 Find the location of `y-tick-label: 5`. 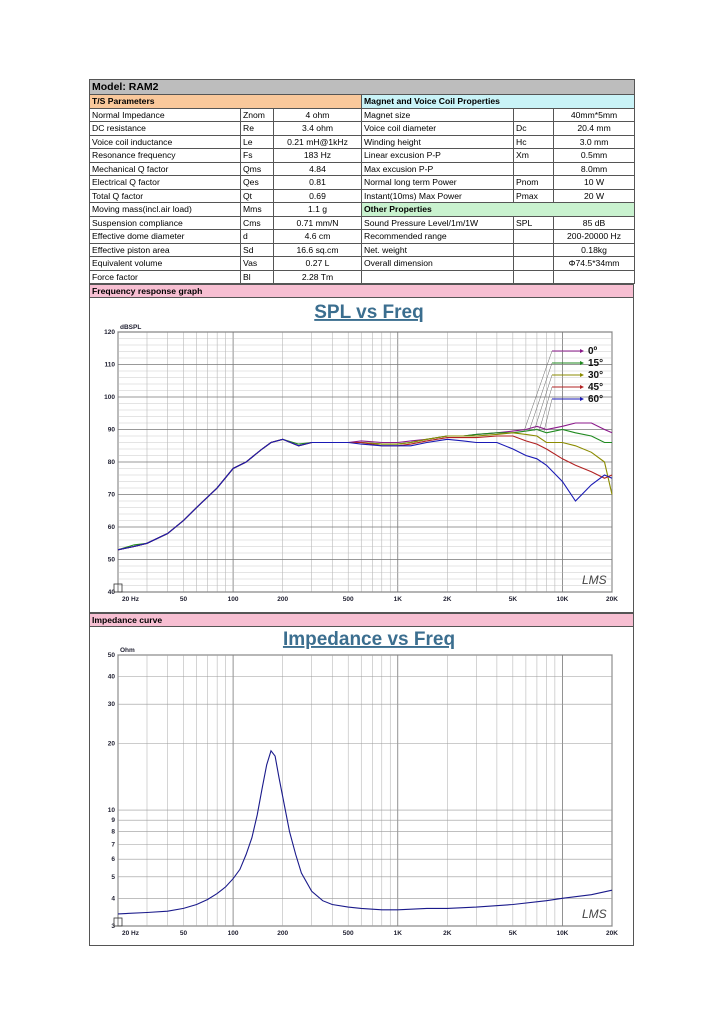

y-tick-label: 5 is located at coordinates (113, 877).